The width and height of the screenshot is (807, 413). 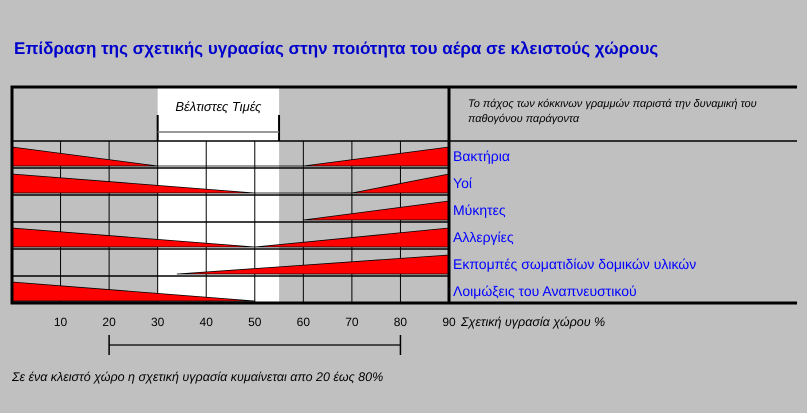 I want to click on band-label: Βέλτιστες Τιμές, so click(x=218, y=106).